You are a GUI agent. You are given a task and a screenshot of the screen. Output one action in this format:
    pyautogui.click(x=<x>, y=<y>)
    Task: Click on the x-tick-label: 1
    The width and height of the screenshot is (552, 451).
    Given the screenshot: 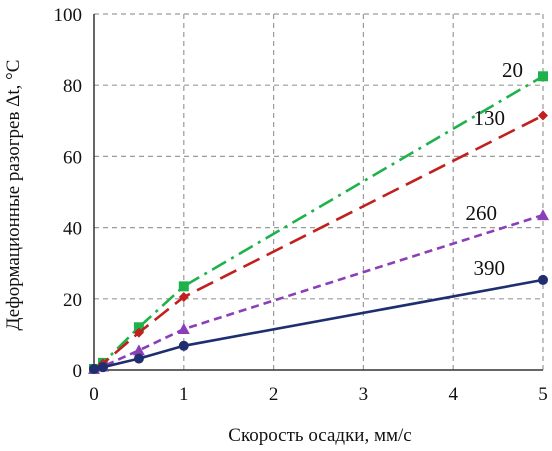 What is the action you would take?
    pyautogui.click(x=184, y=394)
    